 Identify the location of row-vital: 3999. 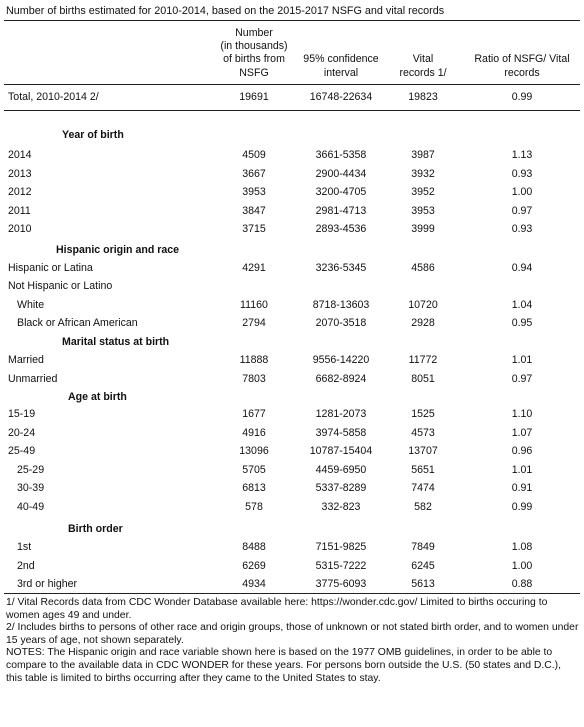
(423, 229).